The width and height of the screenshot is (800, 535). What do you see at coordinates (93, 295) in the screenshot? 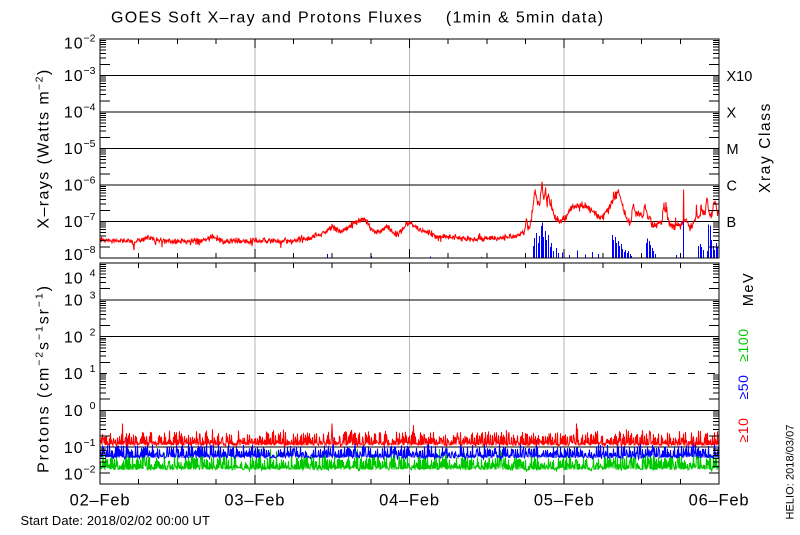
I see `svg-text: 3` at bounding box center [93, 295].